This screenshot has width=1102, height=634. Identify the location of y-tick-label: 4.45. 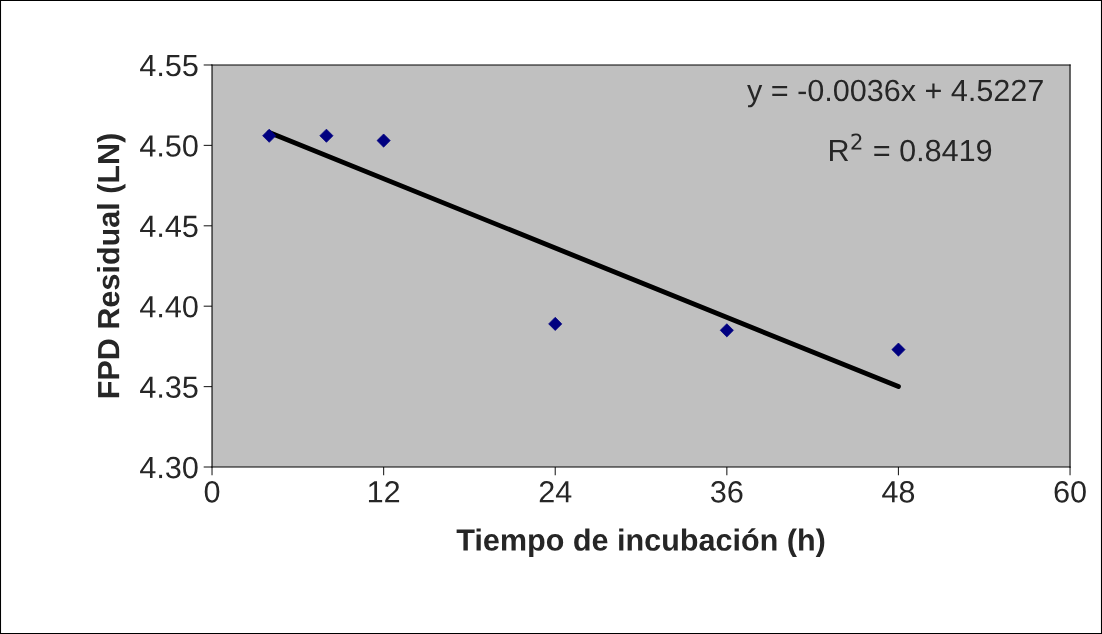
(169, 226).